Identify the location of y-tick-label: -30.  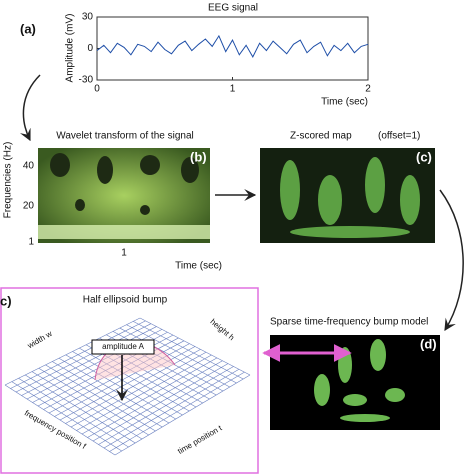
(86, 80).